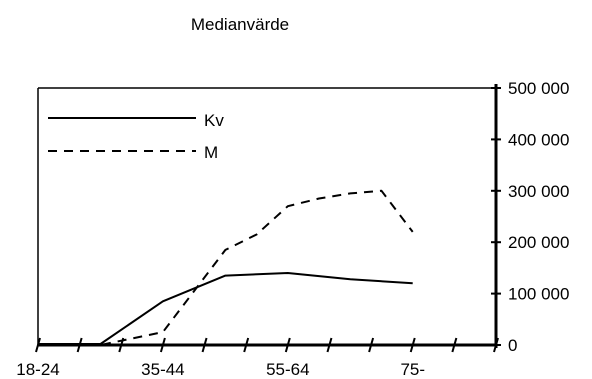 The height and width of the screenshot is (379, 592). Describe the element at coordinates (538, 88) in the screenshot. I see `y-tick-label: 500 000` at that location.